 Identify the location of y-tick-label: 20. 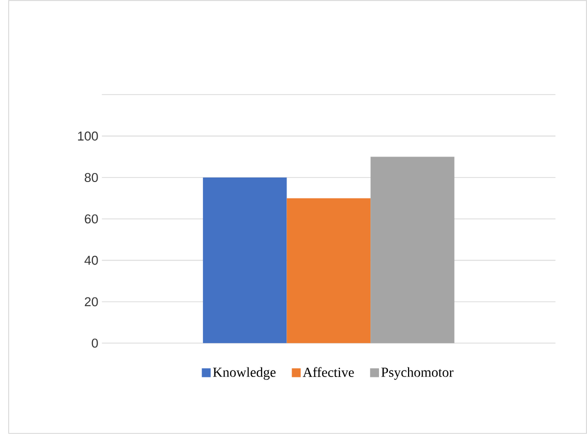
(91, 301).